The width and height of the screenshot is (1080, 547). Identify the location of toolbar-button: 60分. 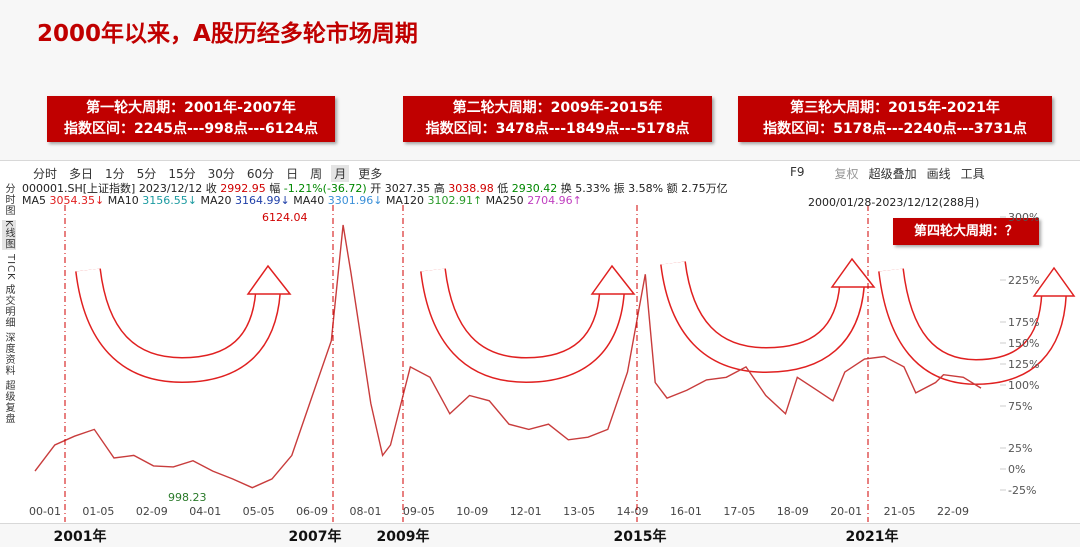
(260, 174).